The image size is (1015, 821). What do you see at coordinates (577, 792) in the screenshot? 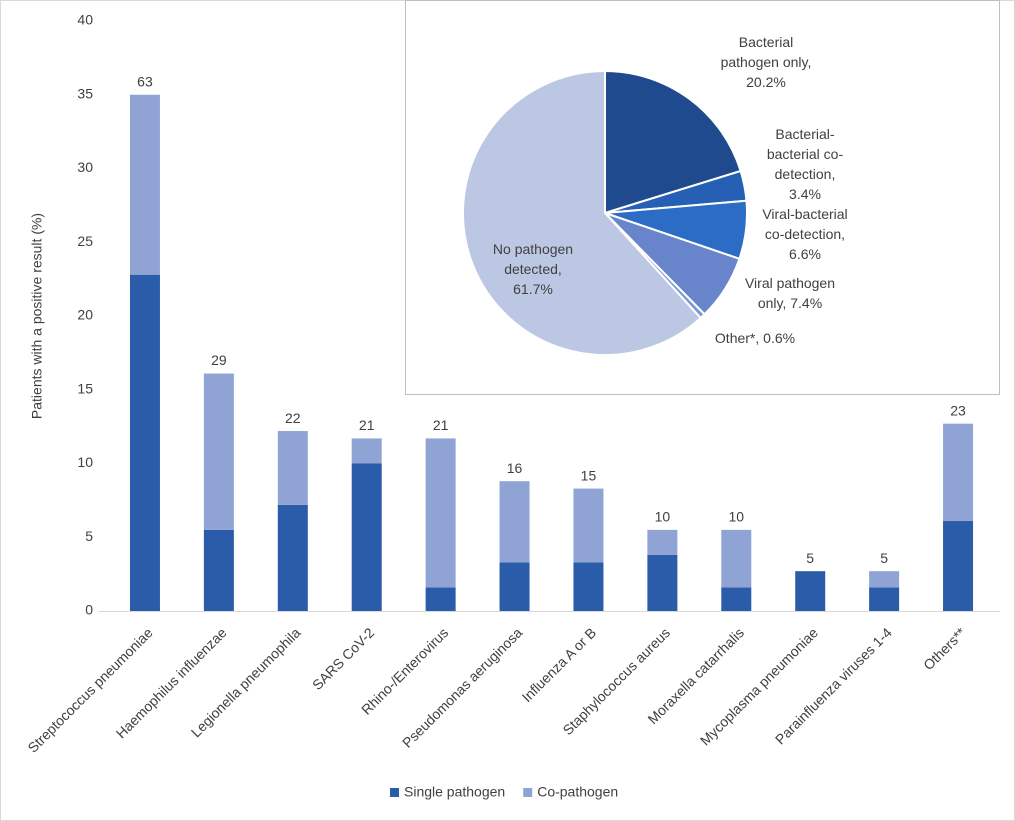
I see `legend-label: Co-pathogen` at bounding box center [577, 792].